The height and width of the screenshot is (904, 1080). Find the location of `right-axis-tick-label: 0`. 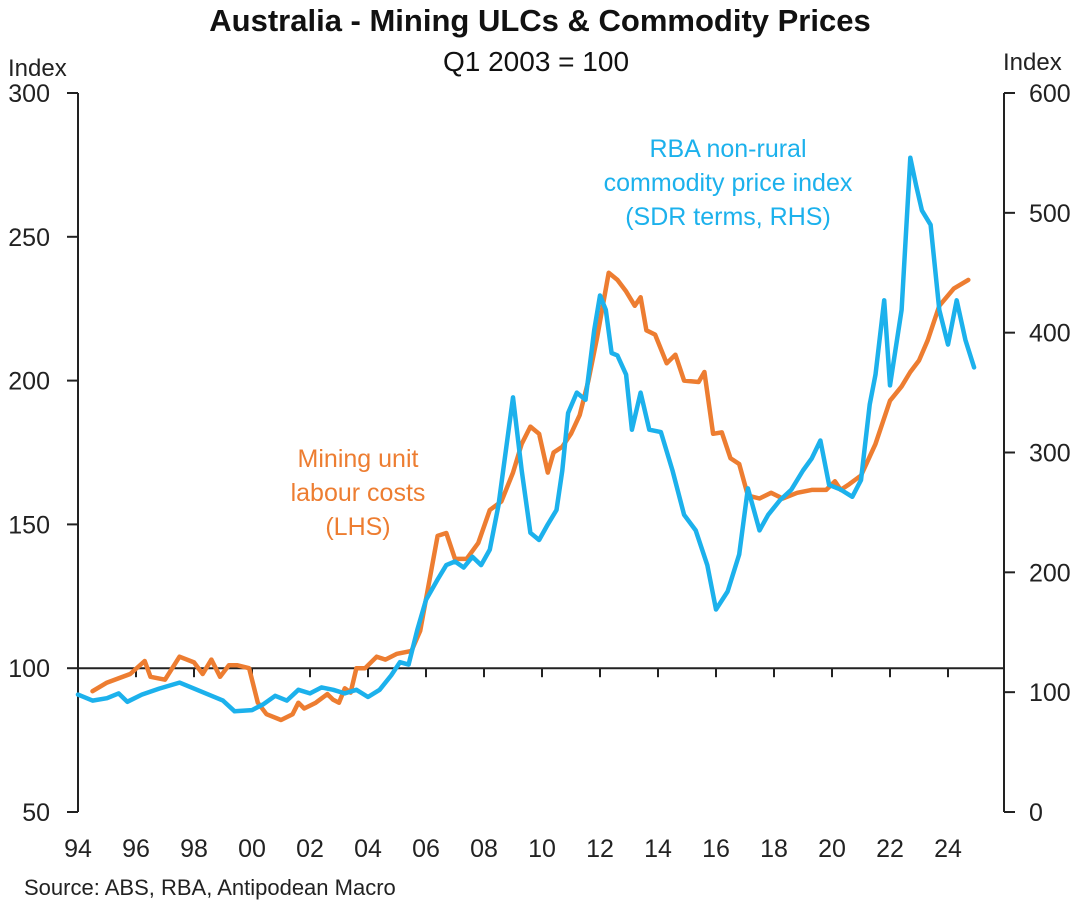

right-axis-tick-label: 0 is located at coordinates (1036, 813).